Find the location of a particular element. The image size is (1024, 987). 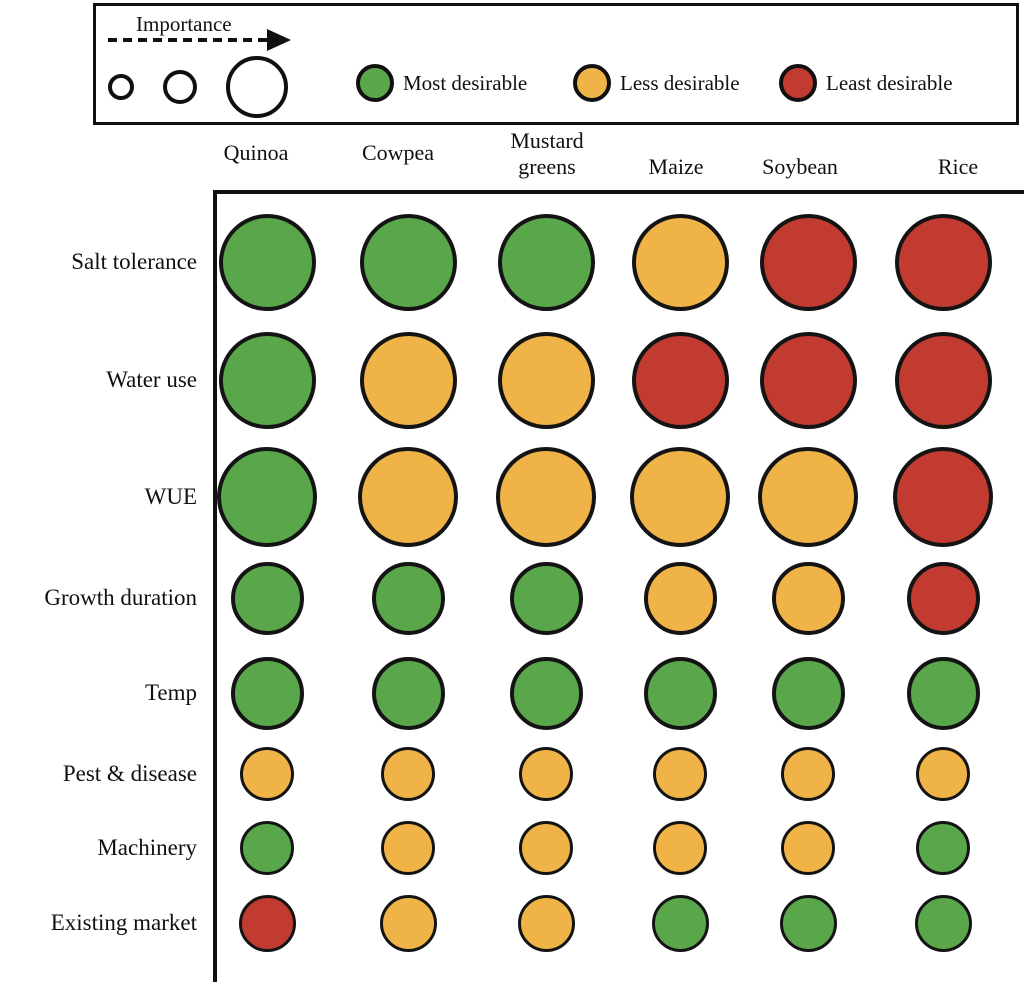

row-label-existing-market: Existing market is located at coordinates (123, 922).